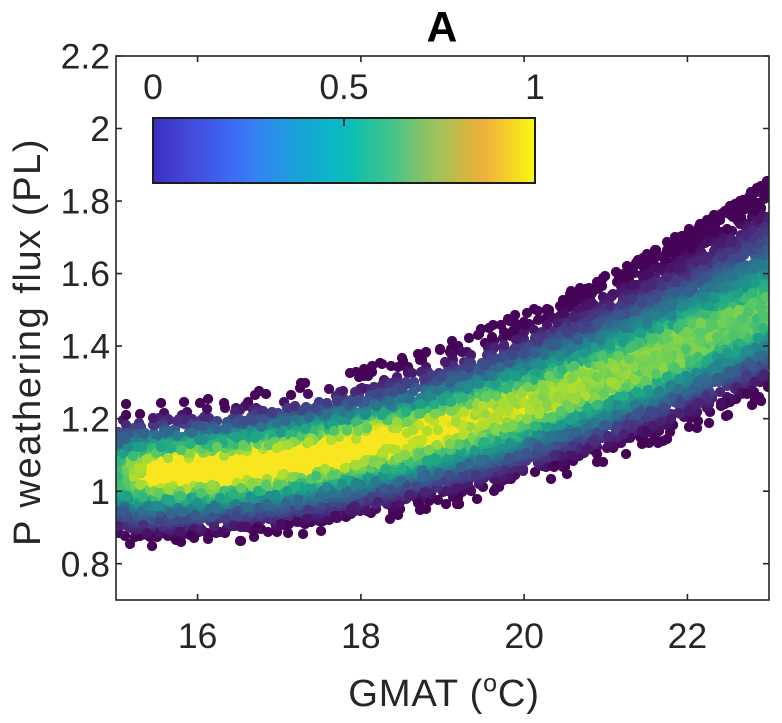 This screenshot has width=782, height=723. What do you see at coordinates (85, 347) in the screenshot?
I see `svg-text: 1.4` at bounding box center [85, 347].